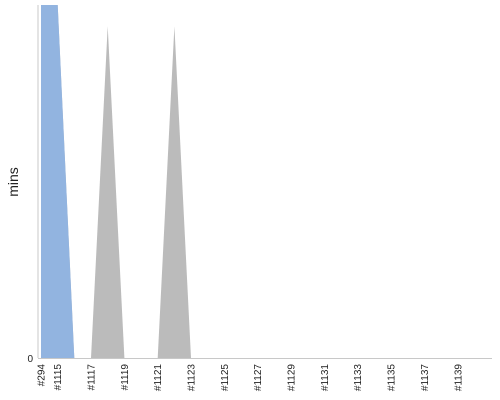 The width and height of the screenshot is (500, 400). I want to click on x-tick-label: #1137, so click(425, 378).